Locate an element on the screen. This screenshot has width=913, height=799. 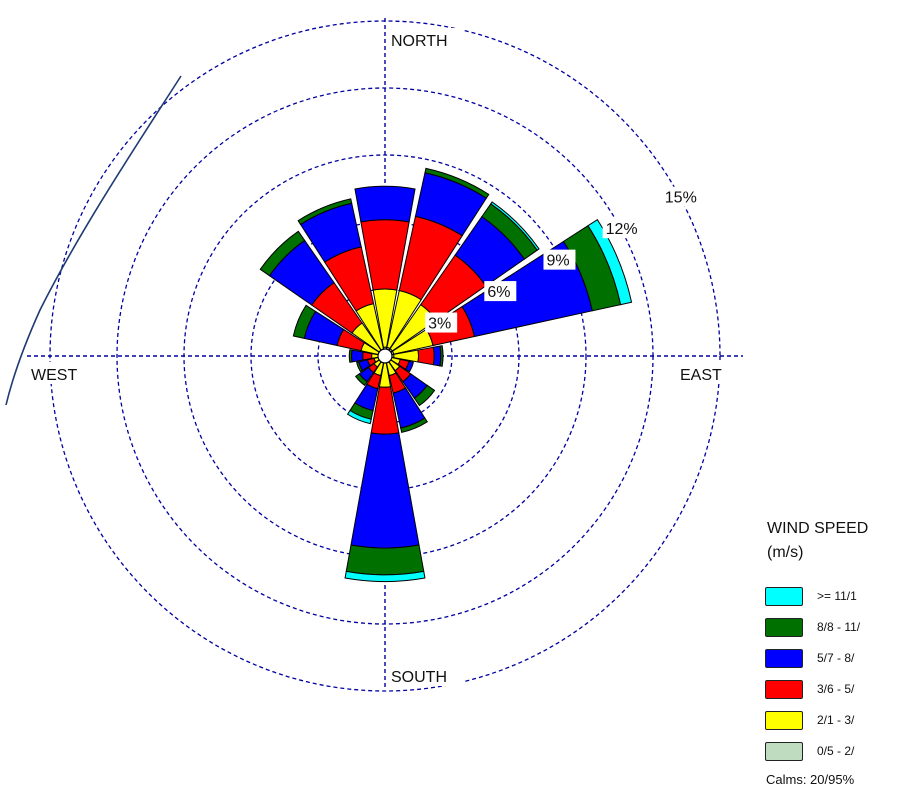
calm-center-circle is located at coordinates (385, 356).